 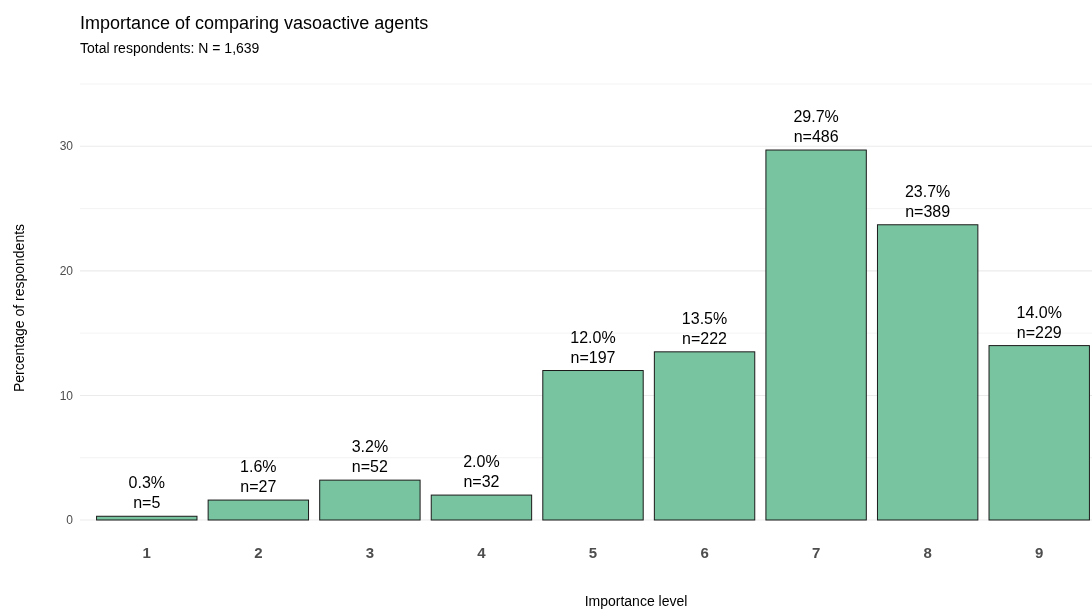 I want to click on data-label: 1.6% n=27, so click(x=258, y=477).